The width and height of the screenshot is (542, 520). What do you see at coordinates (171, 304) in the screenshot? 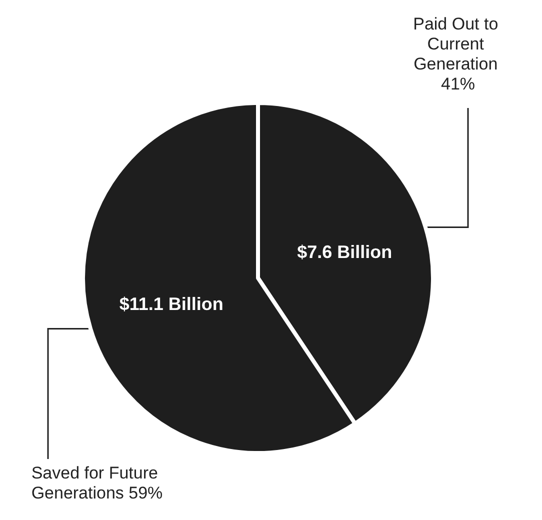
I see `data-label: $11.1 Billion` at bounding box center [171, 304].